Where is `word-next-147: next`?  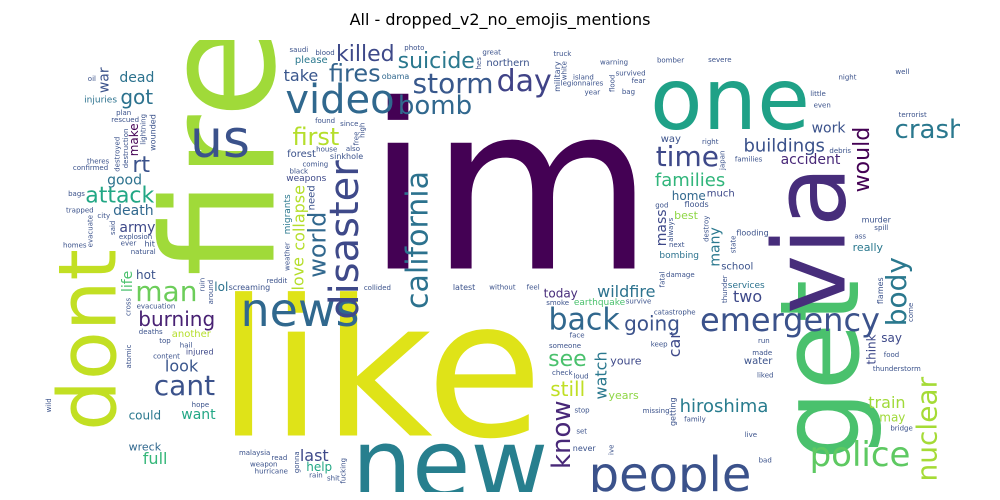 word-next-147: next is located at coordinates (677, 245).